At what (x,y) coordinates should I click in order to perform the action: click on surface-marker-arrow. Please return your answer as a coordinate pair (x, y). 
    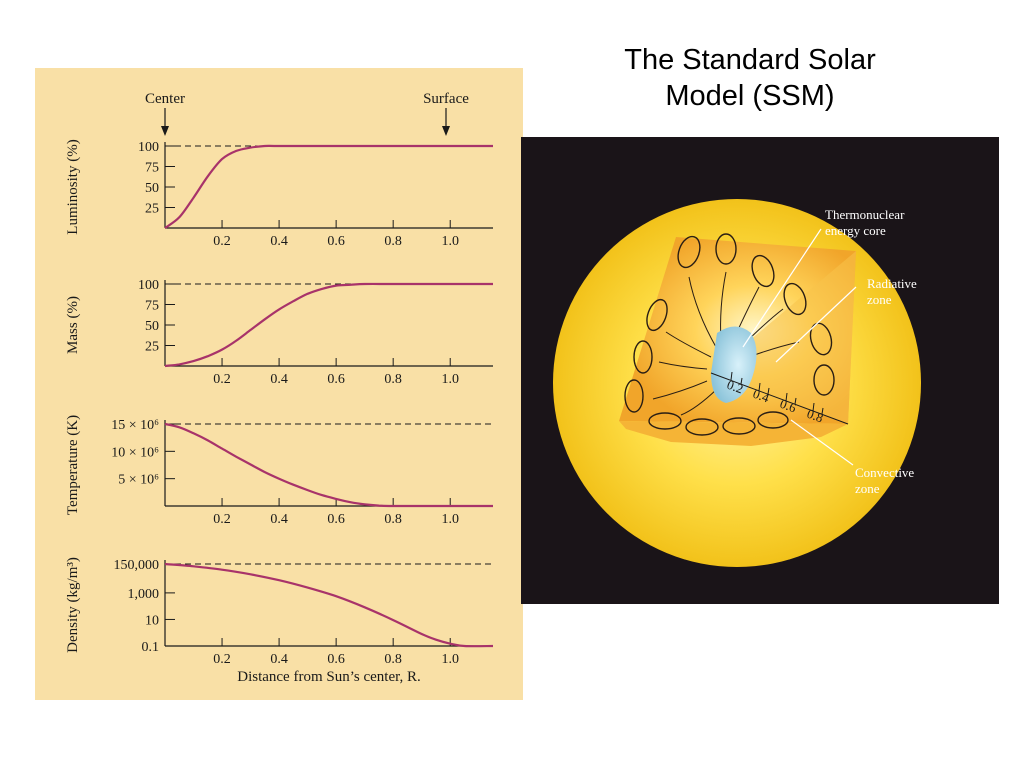
    Looking at the image, I should click on (446, 122).